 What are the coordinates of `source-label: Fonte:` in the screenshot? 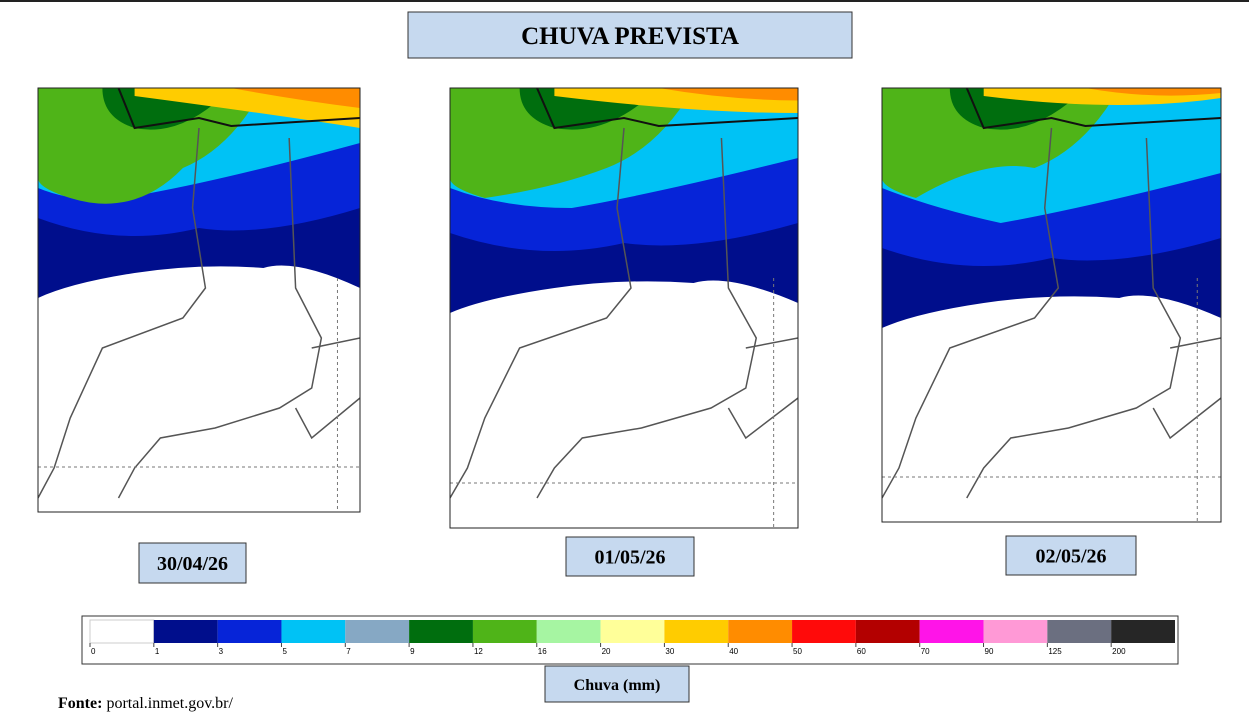 It's located at (80, 703).